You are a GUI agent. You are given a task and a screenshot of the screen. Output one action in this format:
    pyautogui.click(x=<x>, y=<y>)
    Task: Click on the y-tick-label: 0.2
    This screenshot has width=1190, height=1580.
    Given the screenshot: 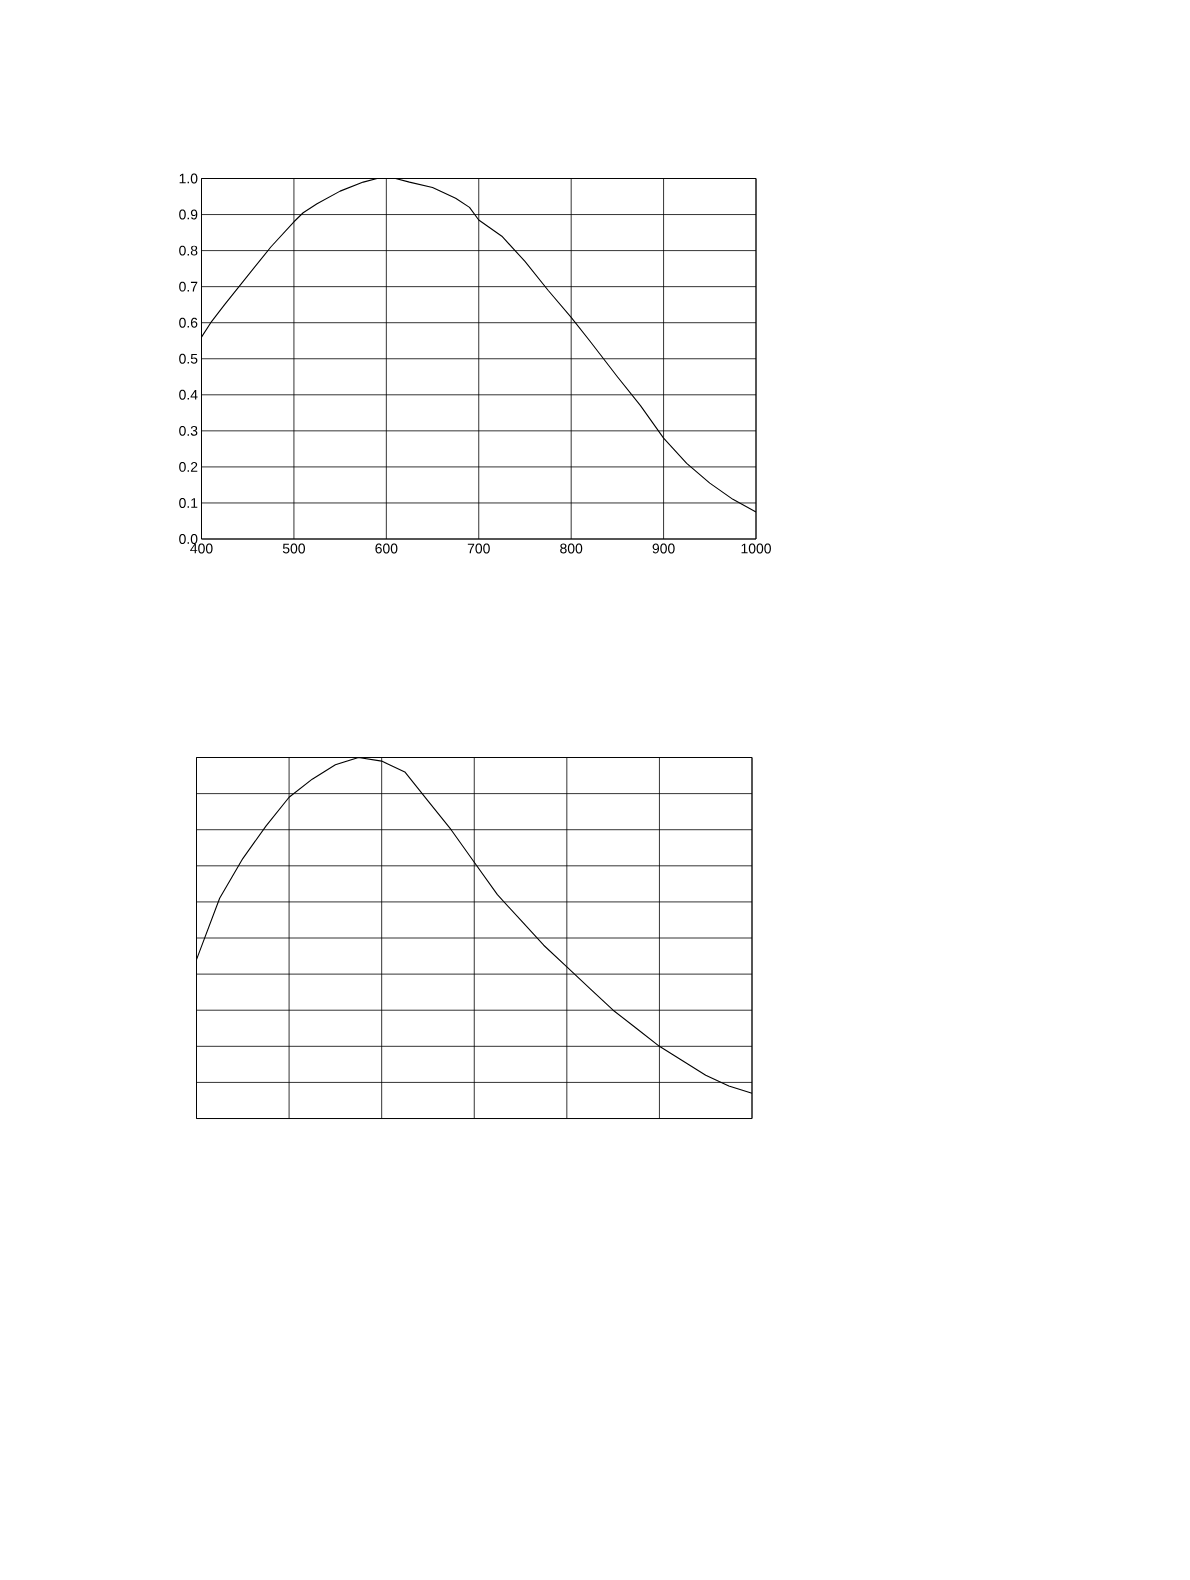 What is the action you would take?
    pyautogui.click(x=188, y=466)
    